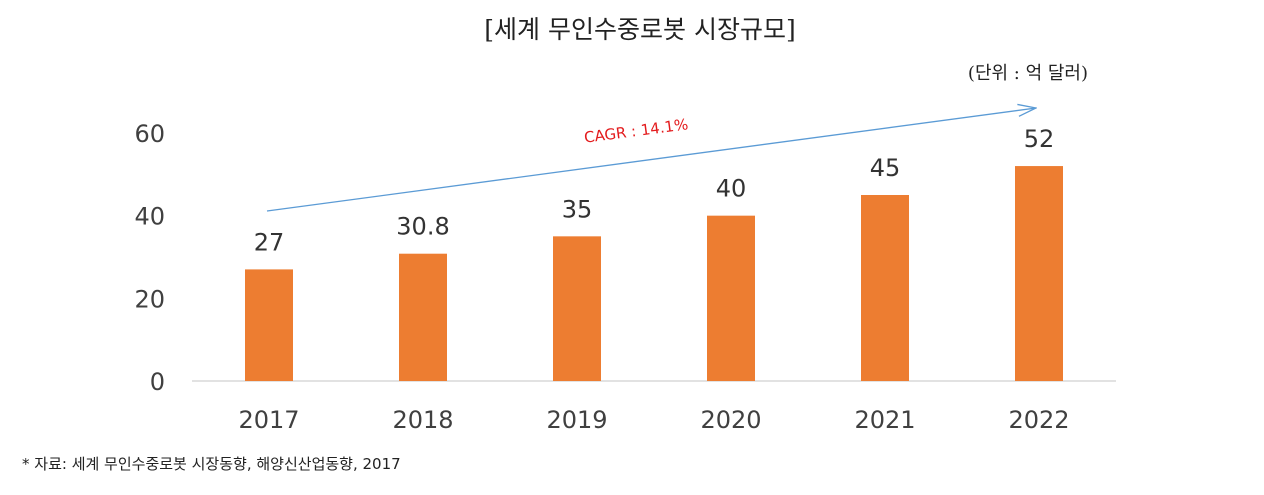 This screenshot has width=1264, height=495. What do you see at coordinates (157, 382) in the screenshot?
I see `y-tick-label: 0` at bounding box center [157, 382].